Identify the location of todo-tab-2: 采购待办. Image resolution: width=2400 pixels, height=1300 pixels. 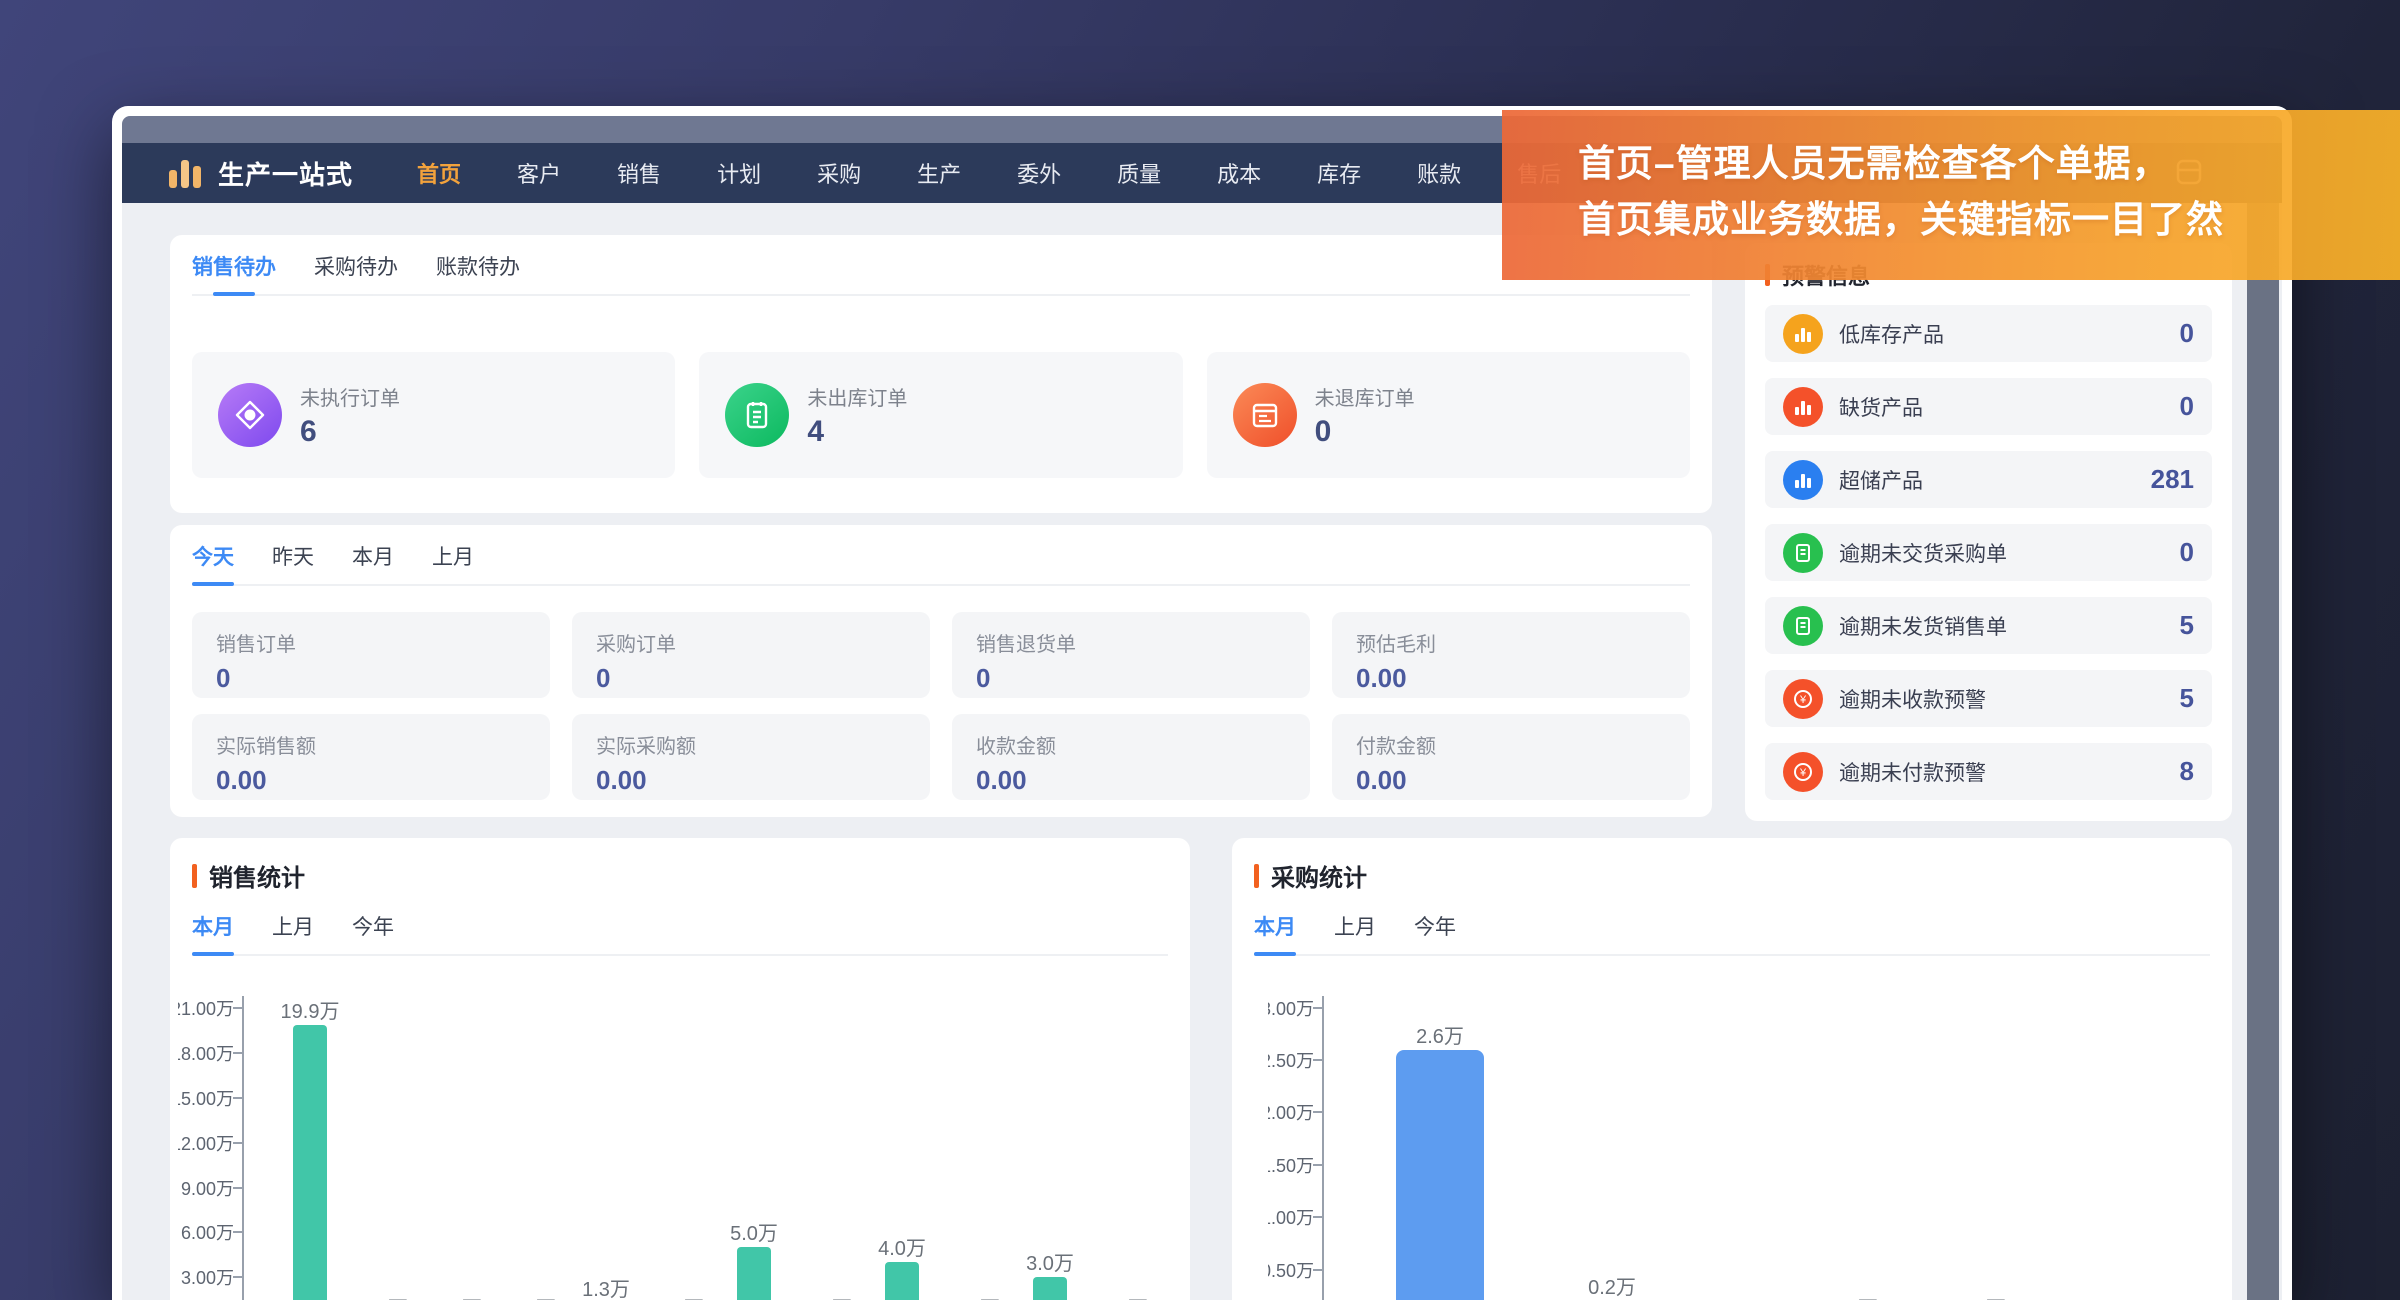
(356, 267).